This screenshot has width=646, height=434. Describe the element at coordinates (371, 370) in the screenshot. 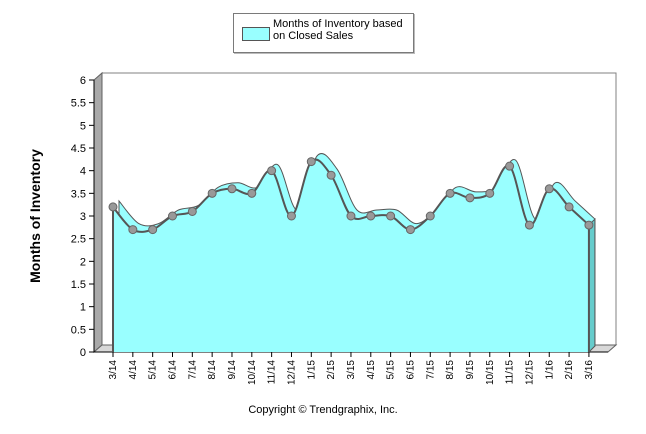

I see `x-tick-label: 4/15` at that location.